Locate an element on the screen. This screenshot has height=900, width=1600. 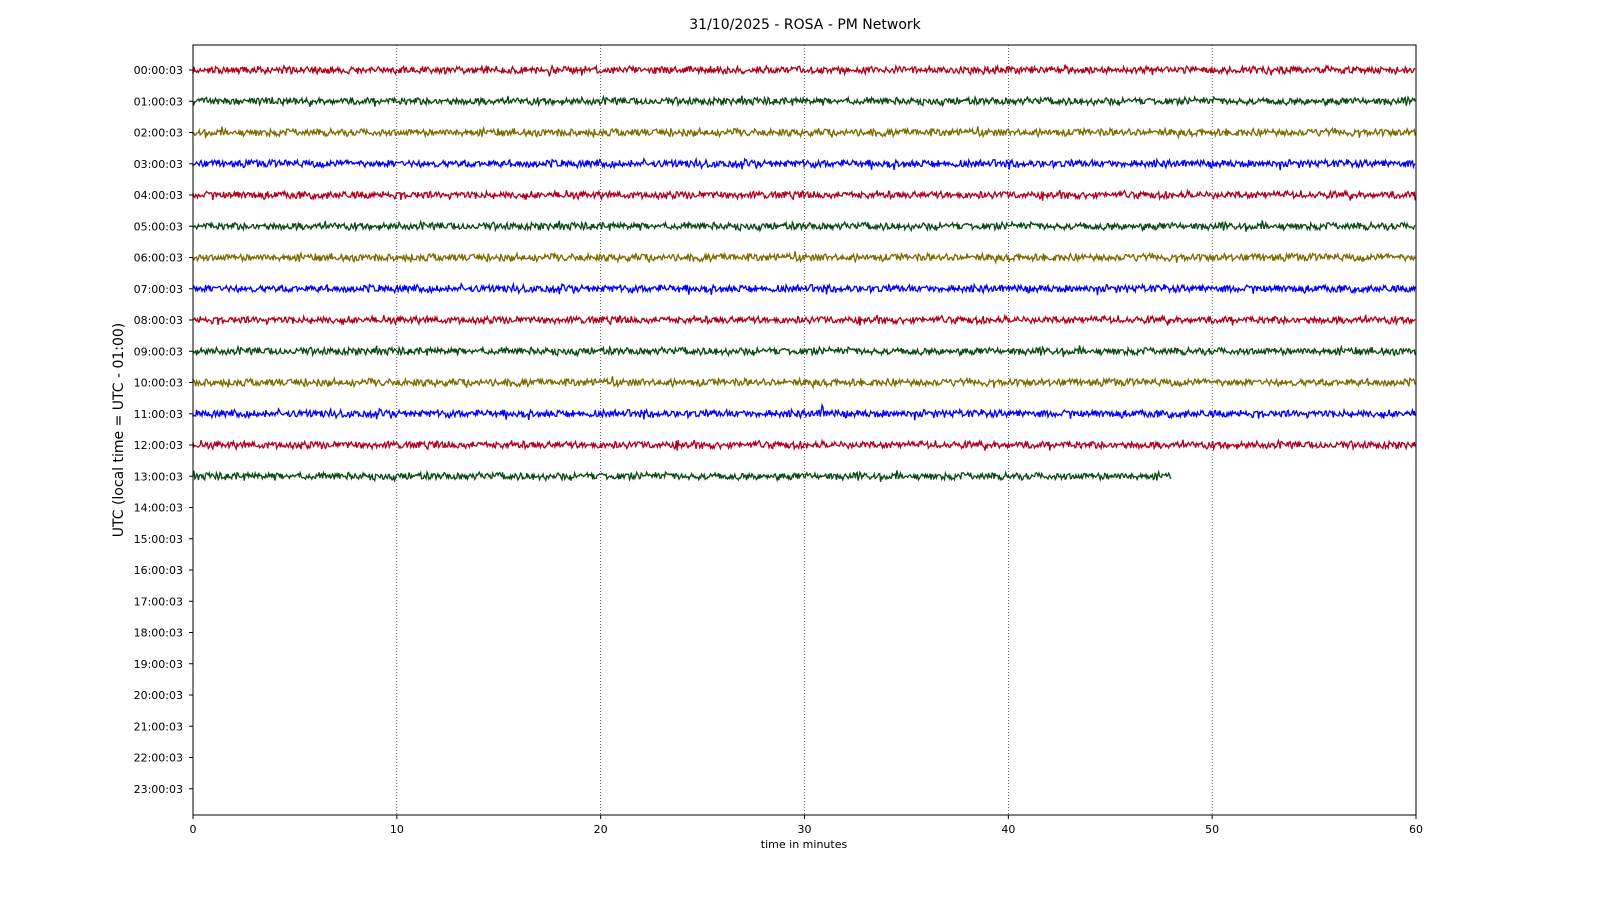
y-tick-label: 10:00:03 is located at coordinates (158, 383).